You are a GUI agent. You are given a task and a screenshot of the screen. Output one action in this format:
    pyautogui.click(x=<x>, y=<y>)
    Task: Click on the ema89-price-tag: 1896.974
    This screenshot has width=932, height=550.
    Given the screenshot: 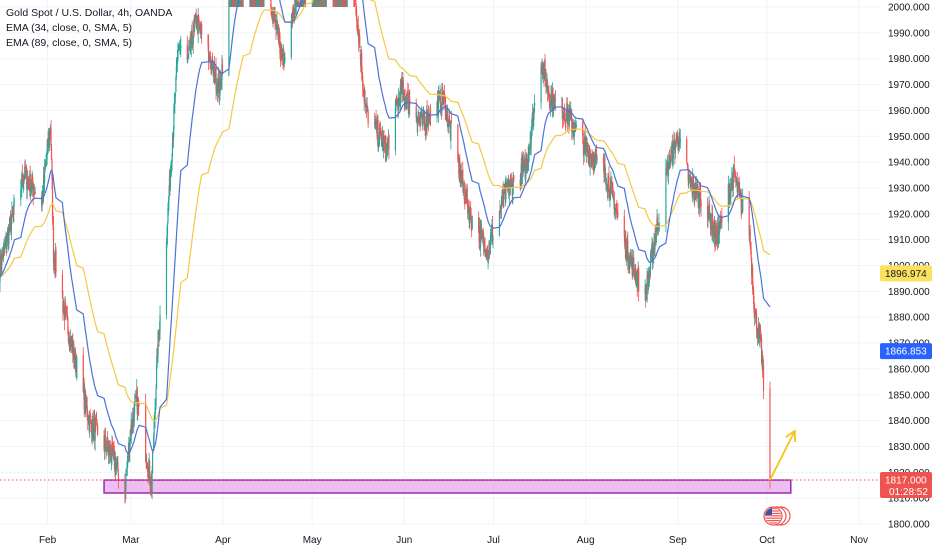 What is the action you would take?
    pyautogui.click(x=906, y=274)
    